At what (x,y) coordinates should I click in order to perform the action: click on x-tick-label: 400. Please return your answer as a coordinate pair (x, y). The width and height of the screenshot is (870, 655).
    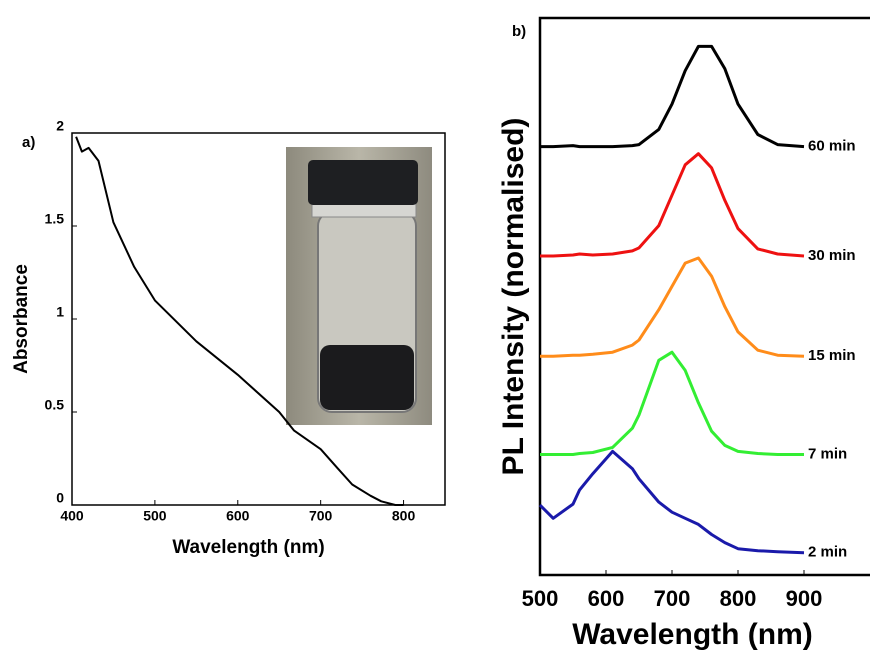
    Looking at the image, I should click on (72, 516).